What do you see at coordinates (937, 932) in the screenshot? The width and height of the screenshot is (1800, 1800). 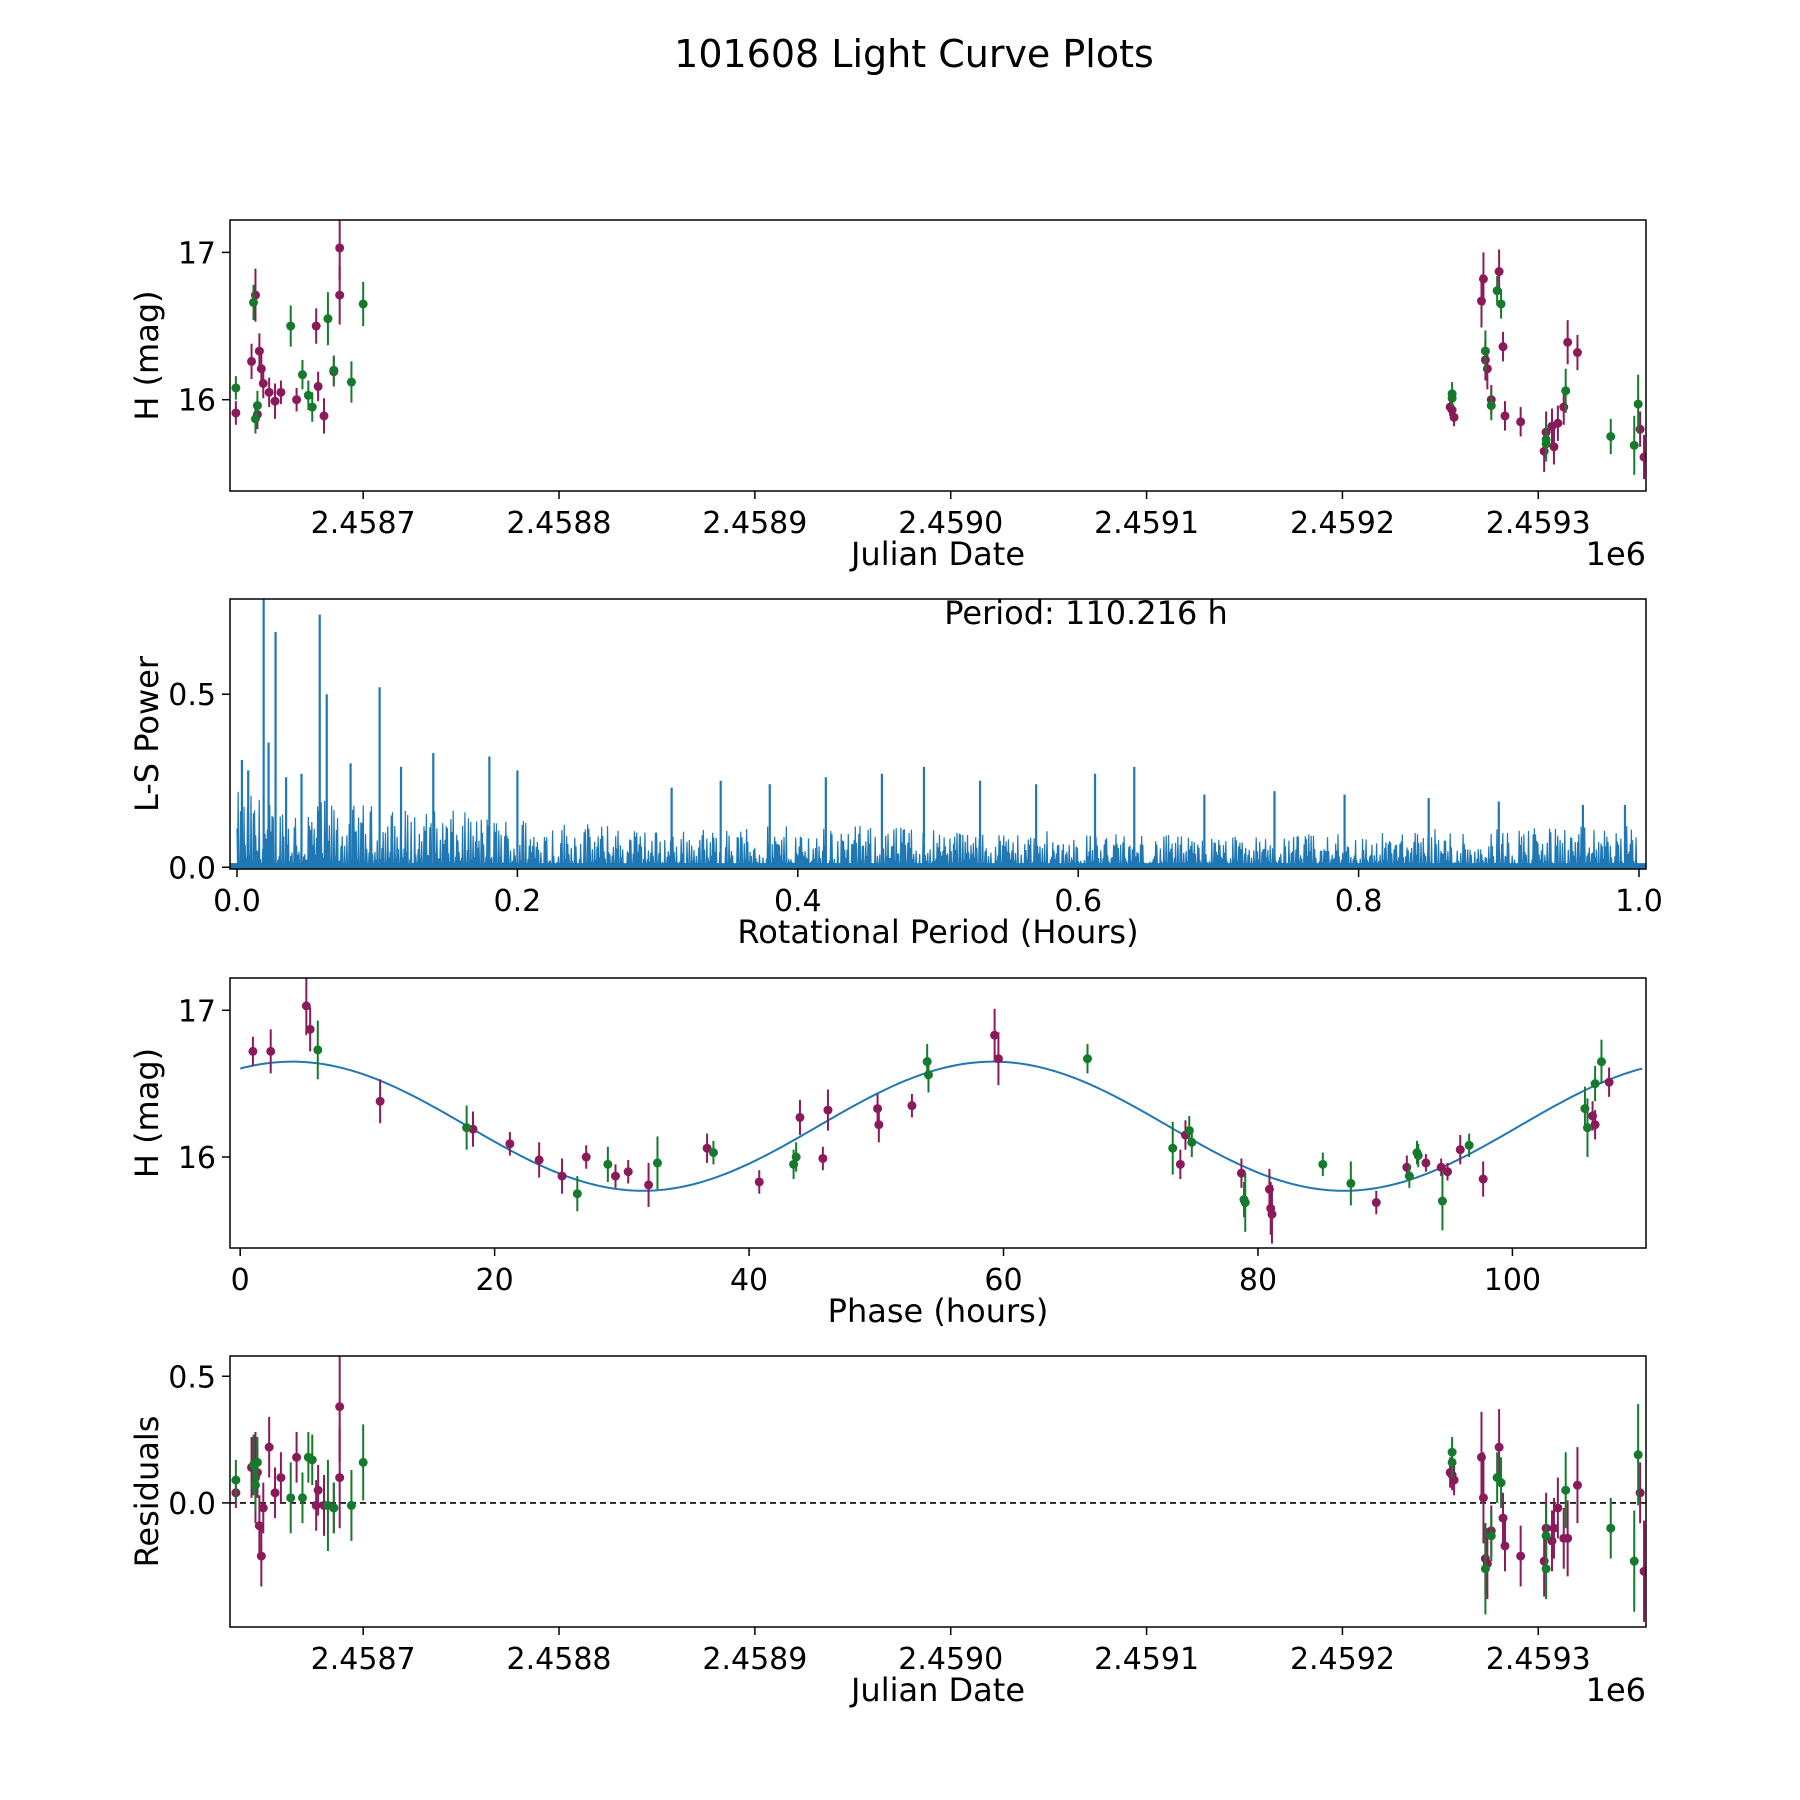 I see `x-axis-label: Rotational Period (Hours)` at bounding box center [937, 932].